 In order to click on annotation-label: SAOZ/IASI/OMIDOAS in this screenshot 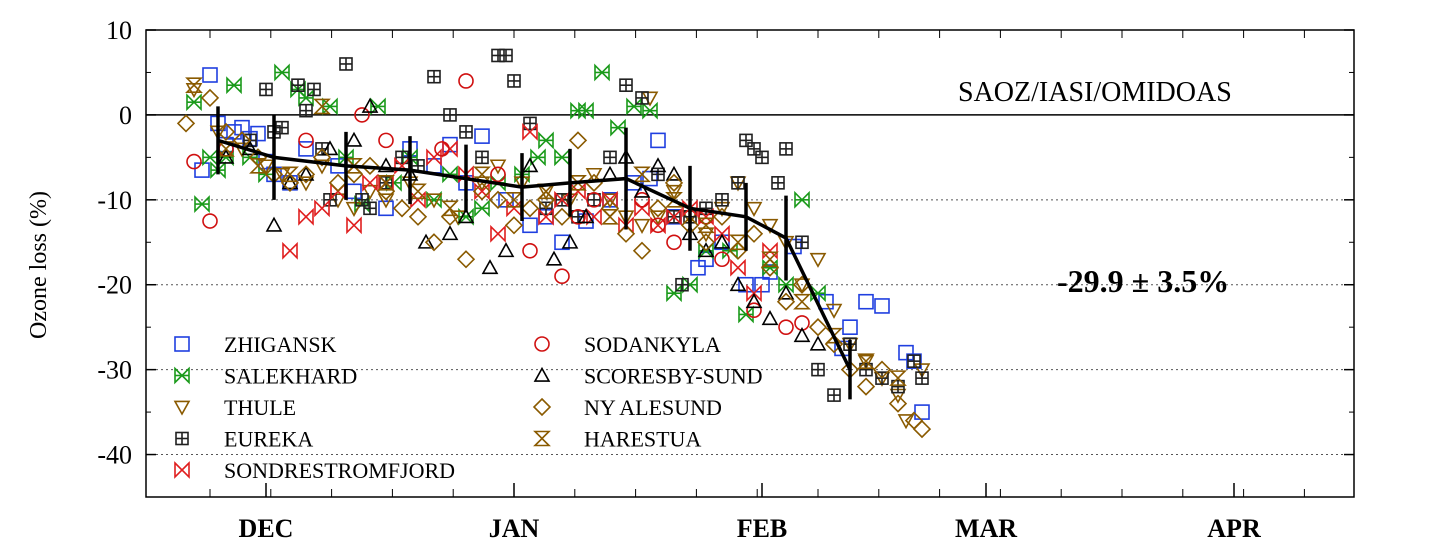, I will do `click(1095, 92)`.